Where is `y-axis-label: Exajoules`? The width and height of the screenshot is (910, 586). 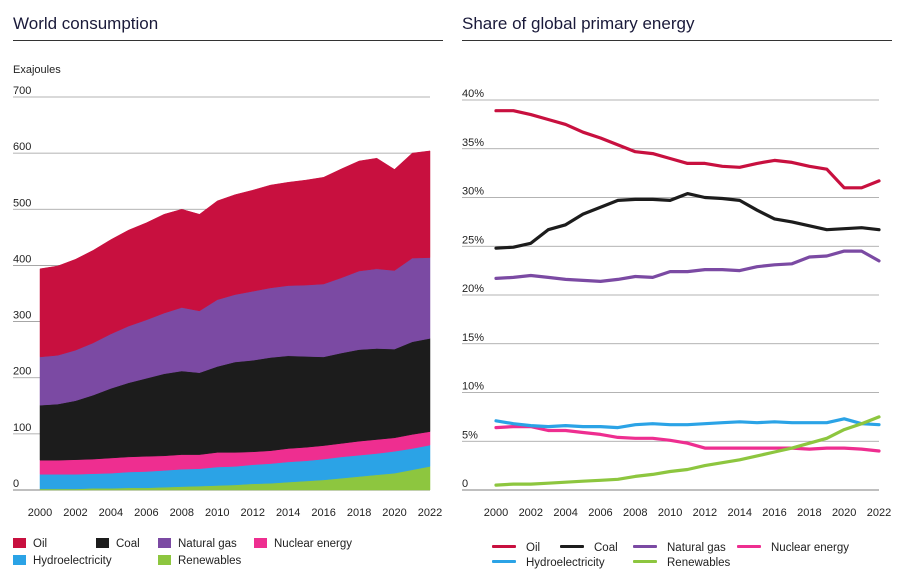 y-axis-label: Exajoules is located at coordinates (37, 70).